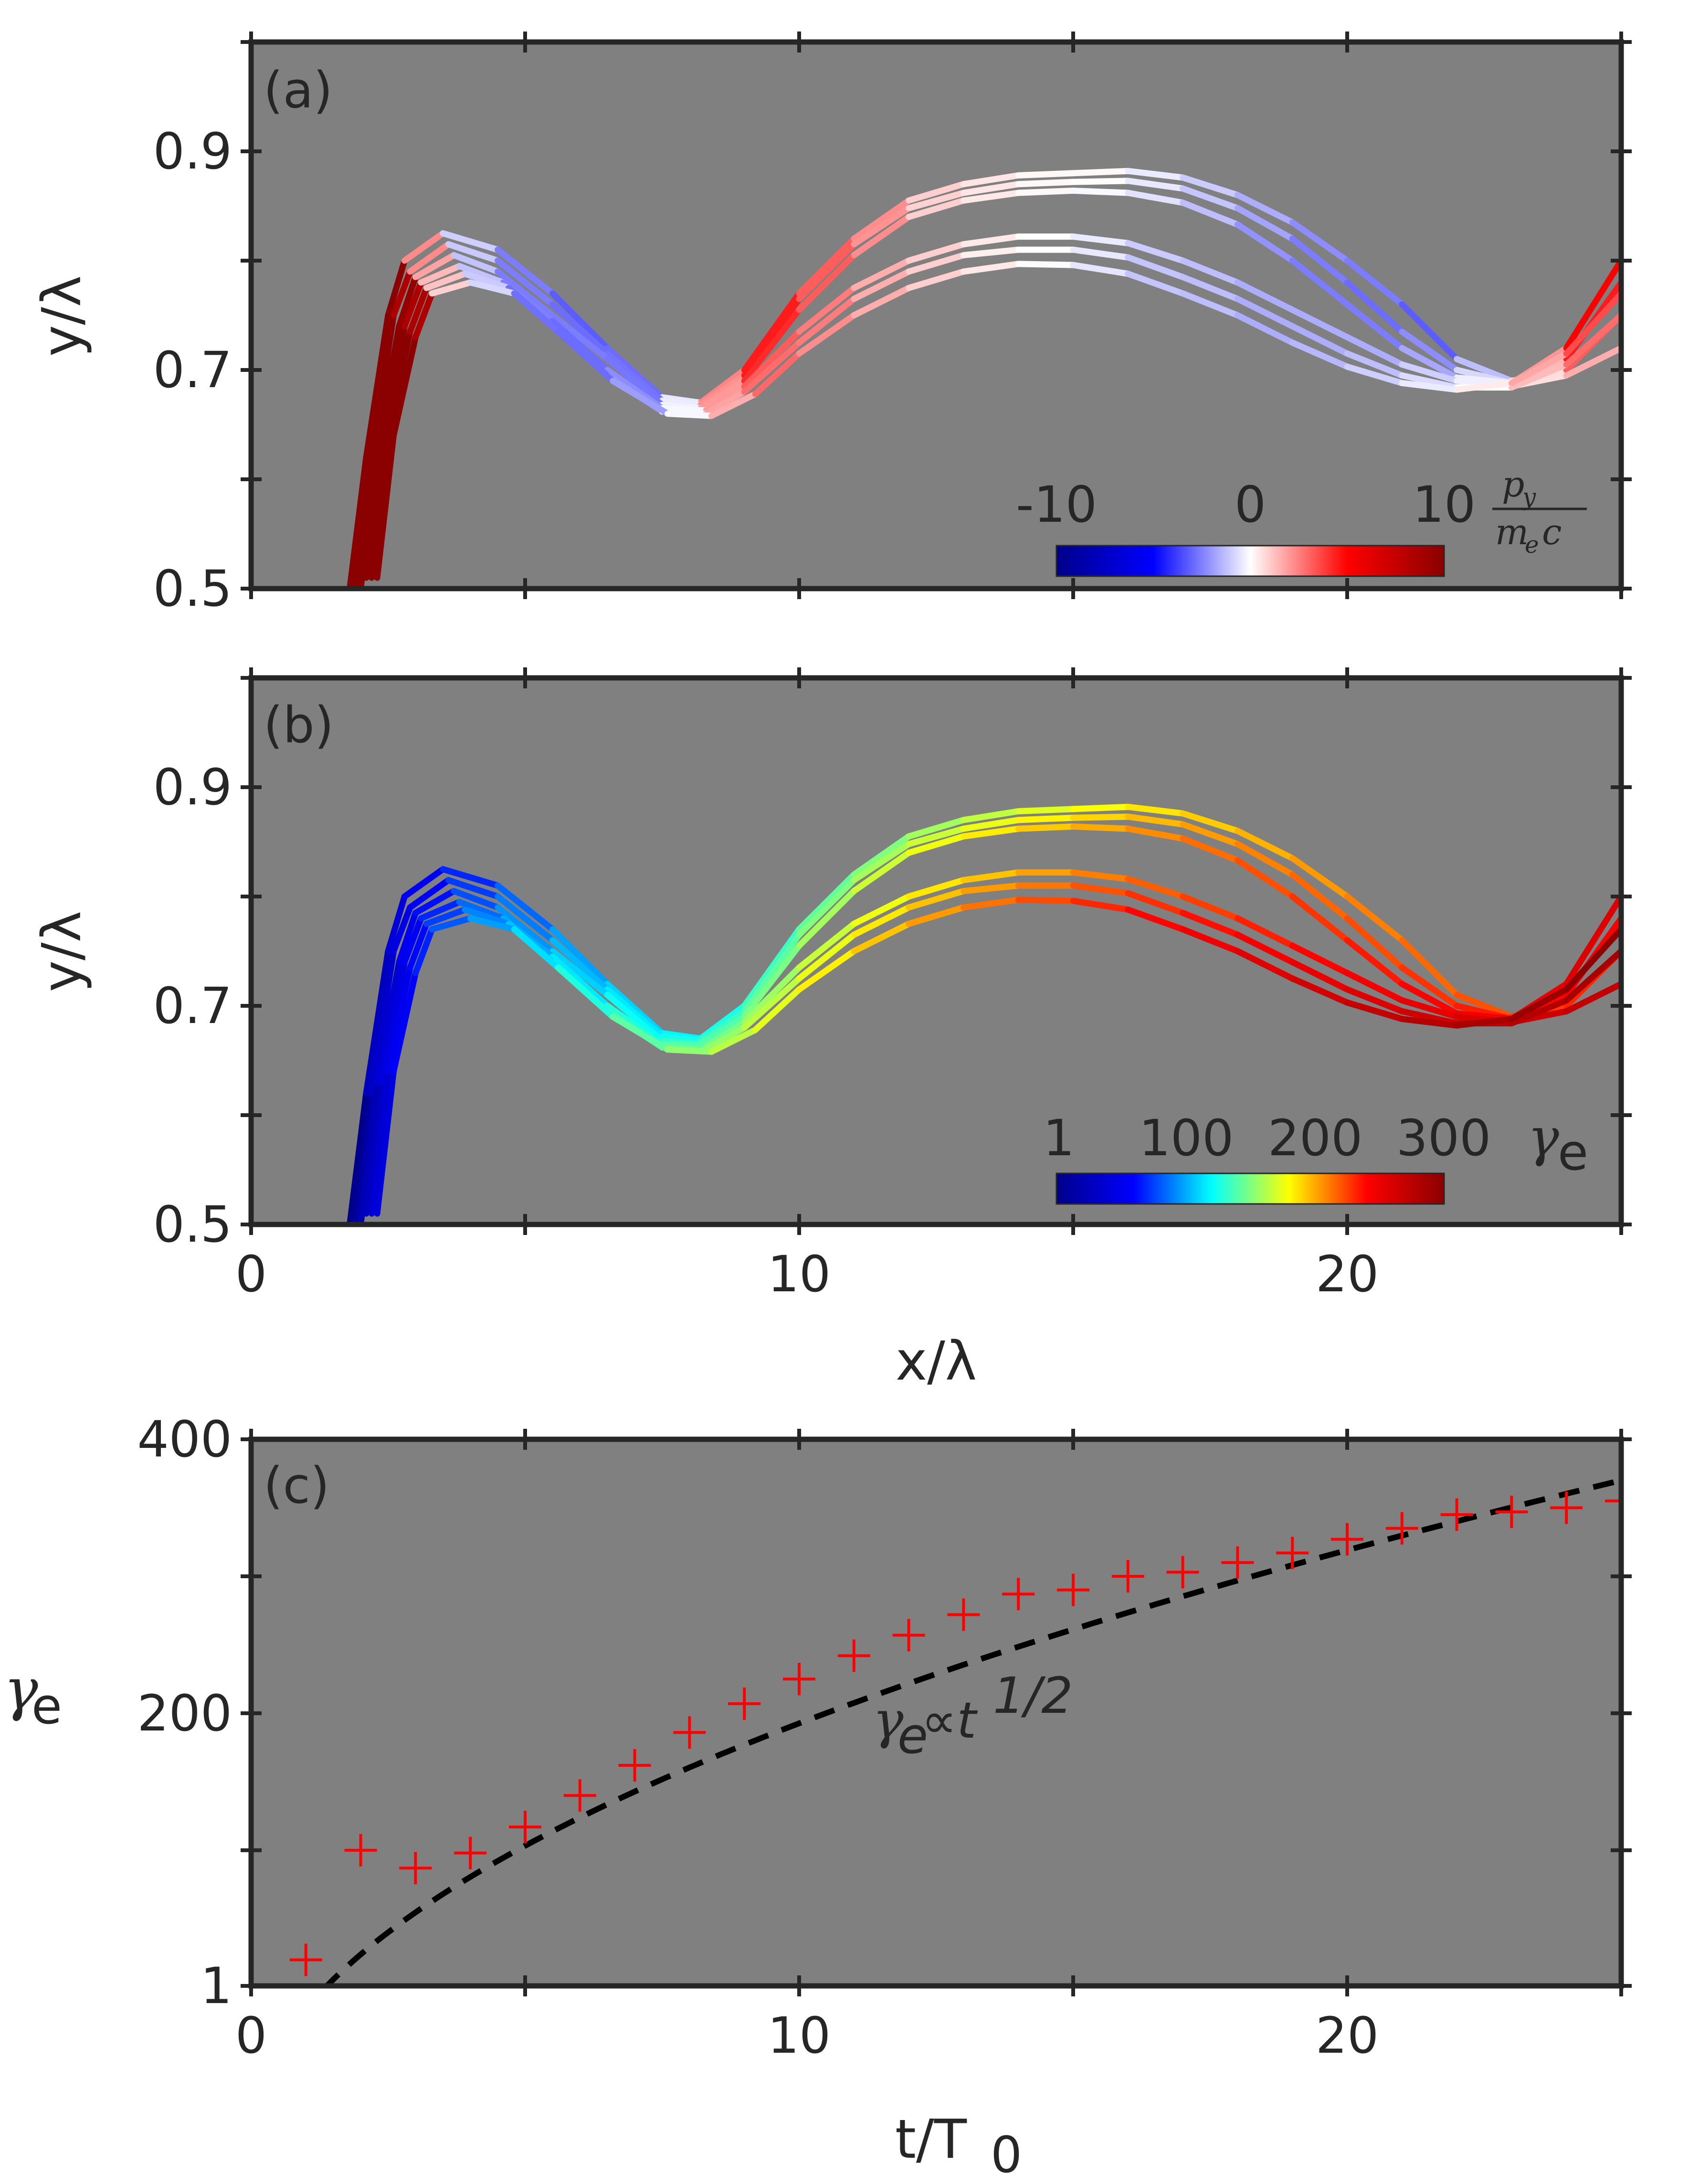 The height and width of the screenshot is (2184, 1689). Describe the element at coordinates (1301, 521) in the screenshot. I see `colorbar-a: -10 0 10 p y m e c` at that location.